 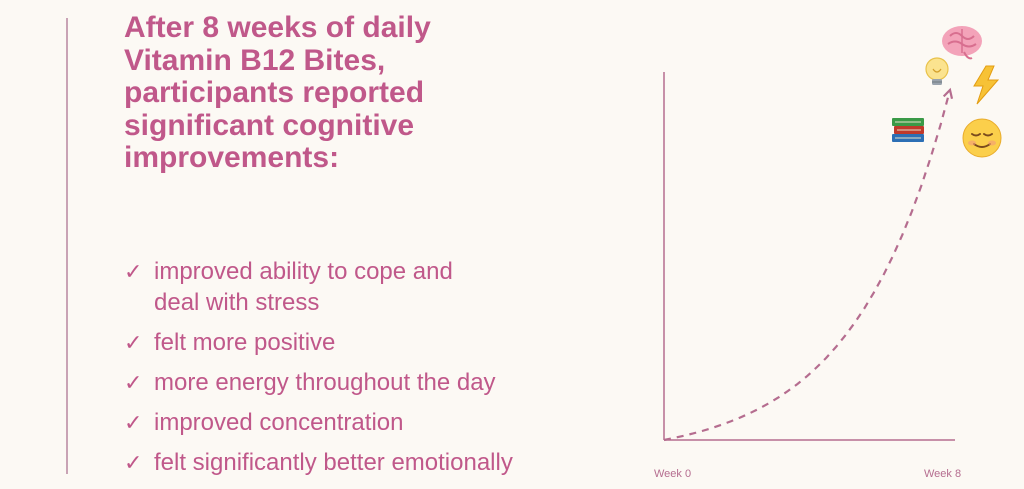 I want to click on headline-line-1: After 8 weeks of daily, so click(x=277, y=27).